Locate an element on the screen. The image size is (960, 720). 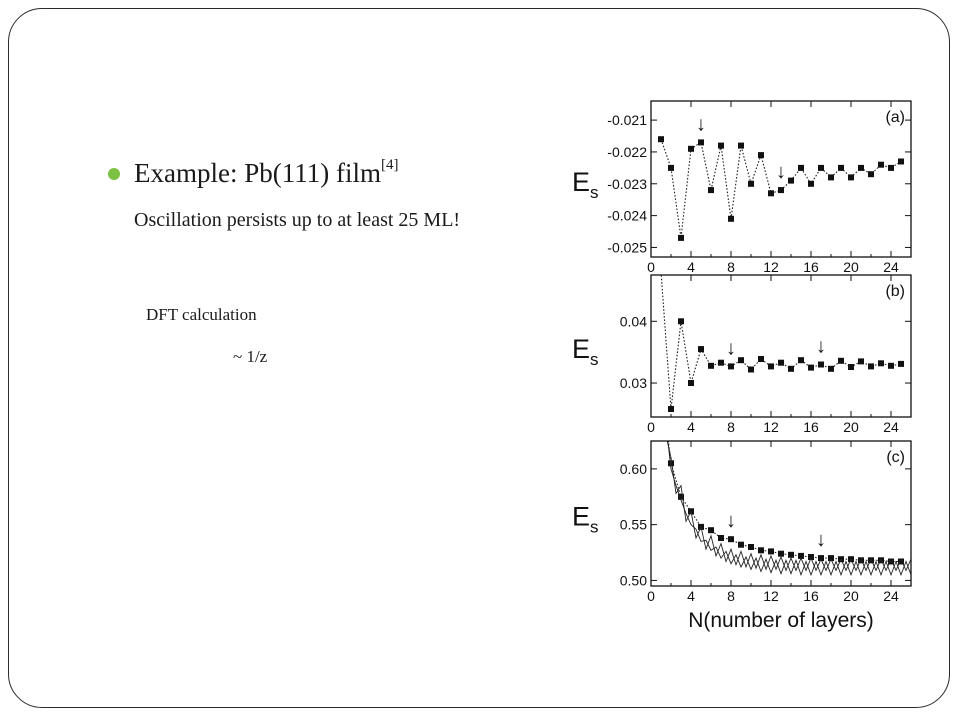
panel-label: (a) is located at coordinates (895, 117).